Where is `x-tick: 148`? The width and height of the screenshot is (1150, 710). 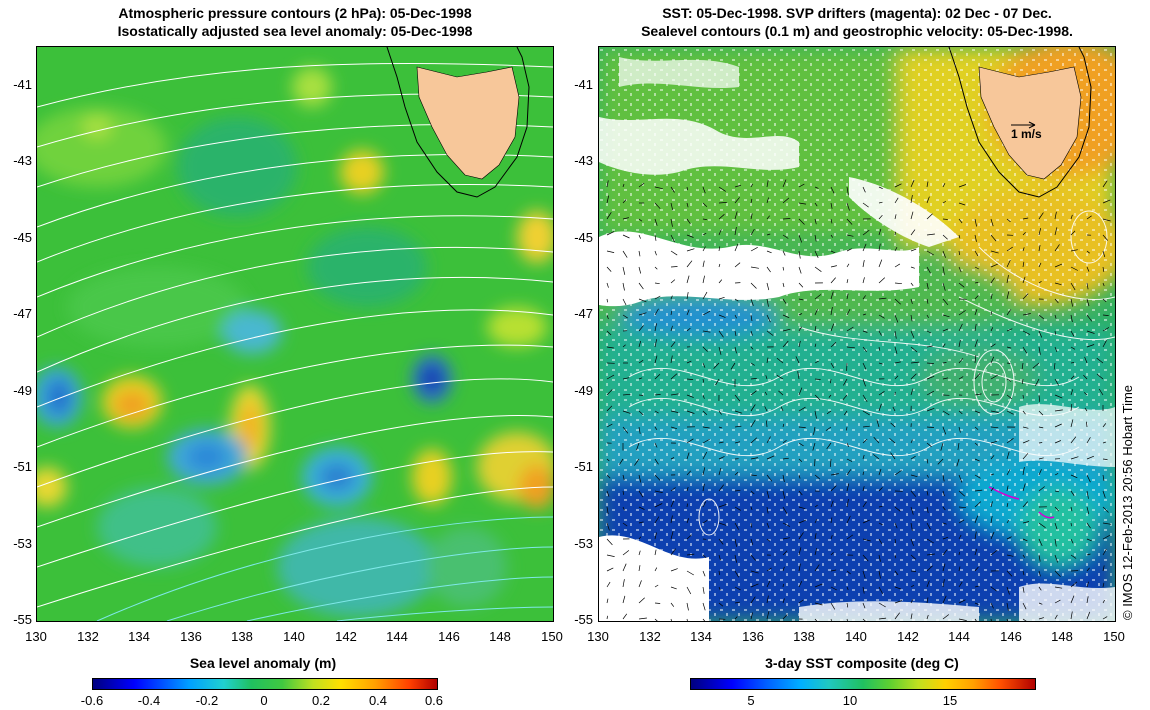
x-tick: 148 is located at coordinates (500, 636).